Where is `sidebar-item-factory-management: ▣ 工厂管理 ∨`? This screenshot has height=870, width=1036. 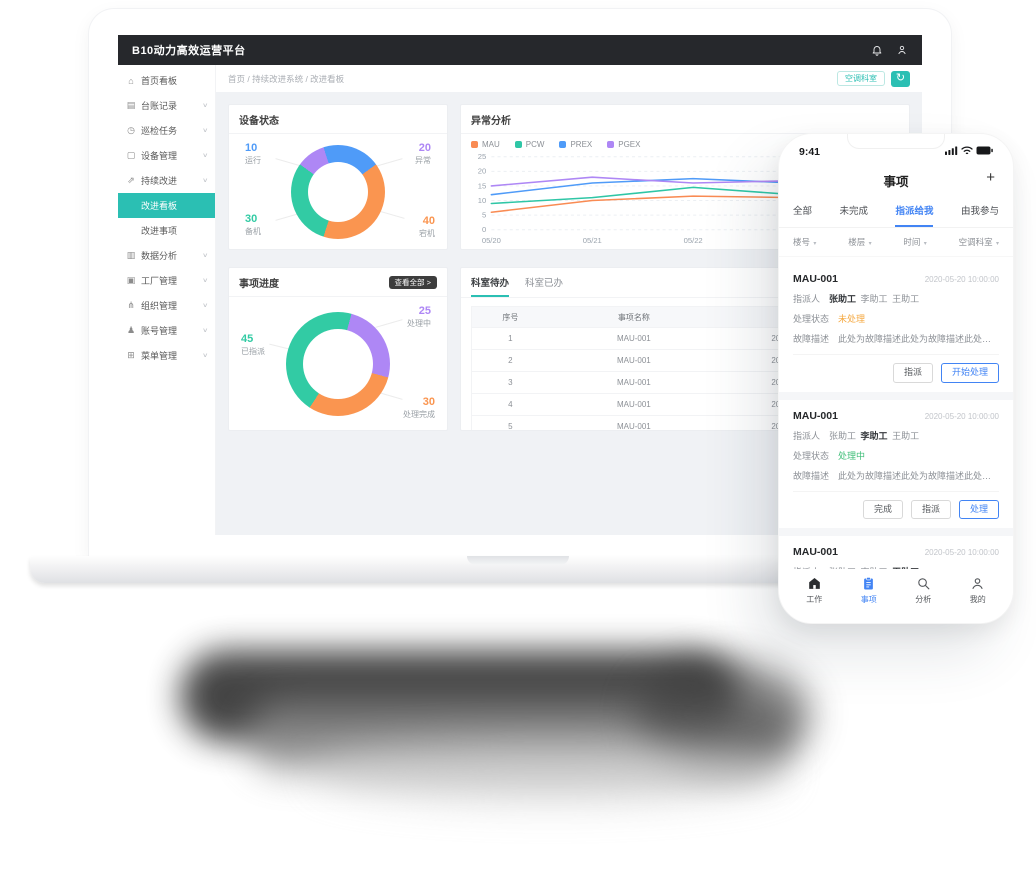
sidebar-item-factory-management: ▣ 工厂管理 ∨ is located at coordinates (166, 280).